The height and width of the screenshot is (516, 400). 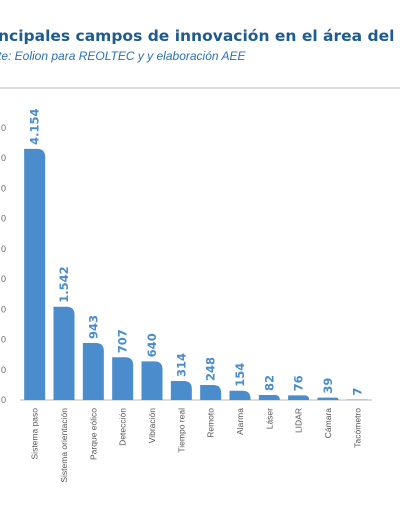 I want to click on data-label: 76, so click(x=299, y=383).